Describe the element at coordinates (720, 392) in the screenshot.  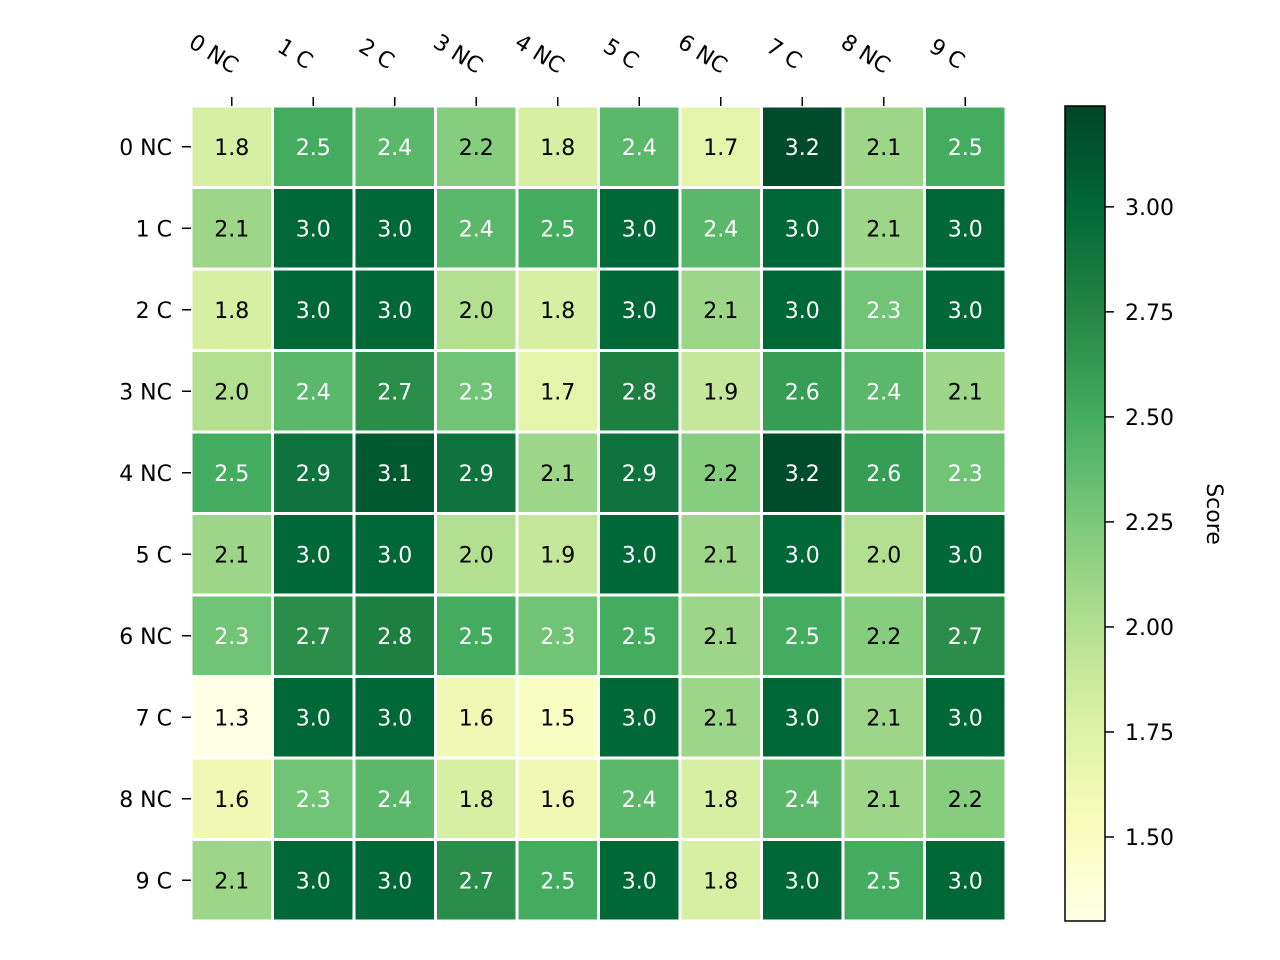
I see `cell-value-label: 1.9` at that location.